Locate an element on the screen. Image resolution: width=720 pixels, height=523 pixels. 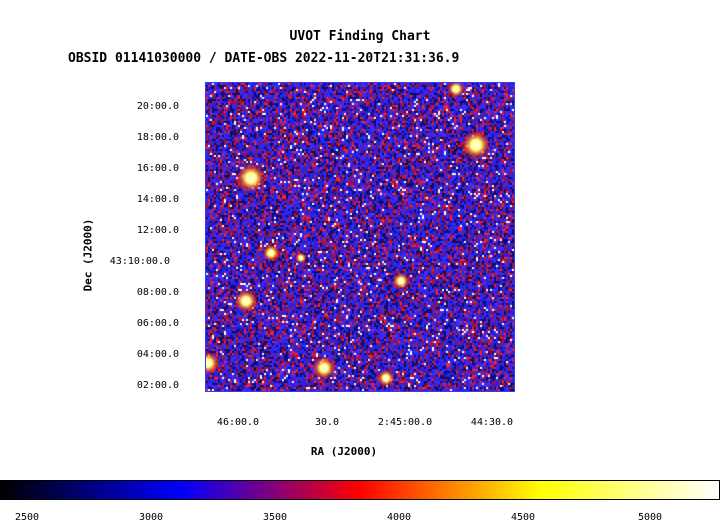
dec-tick-label: 12:00.0 is located at coordinates (157, 230).